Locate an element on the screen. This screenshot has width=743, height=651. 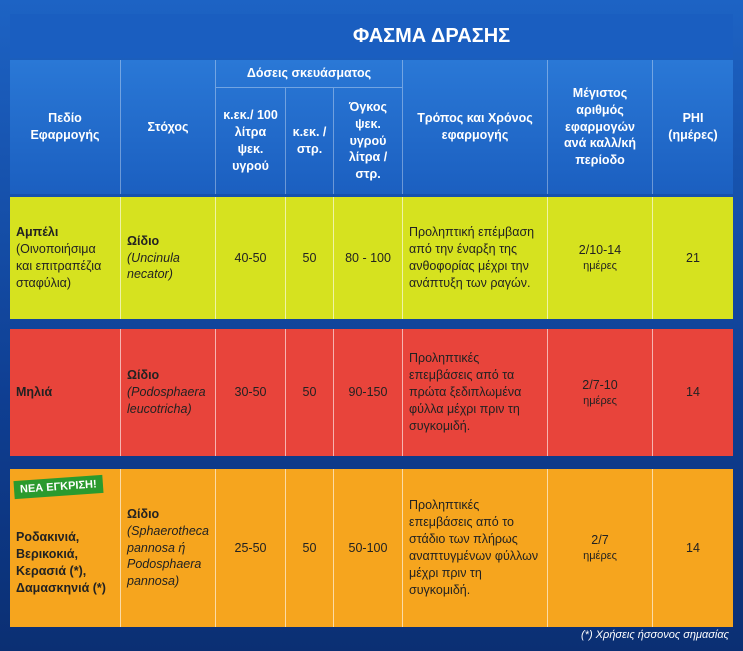
table-cell: 21 is located at coordinates (692, 258).